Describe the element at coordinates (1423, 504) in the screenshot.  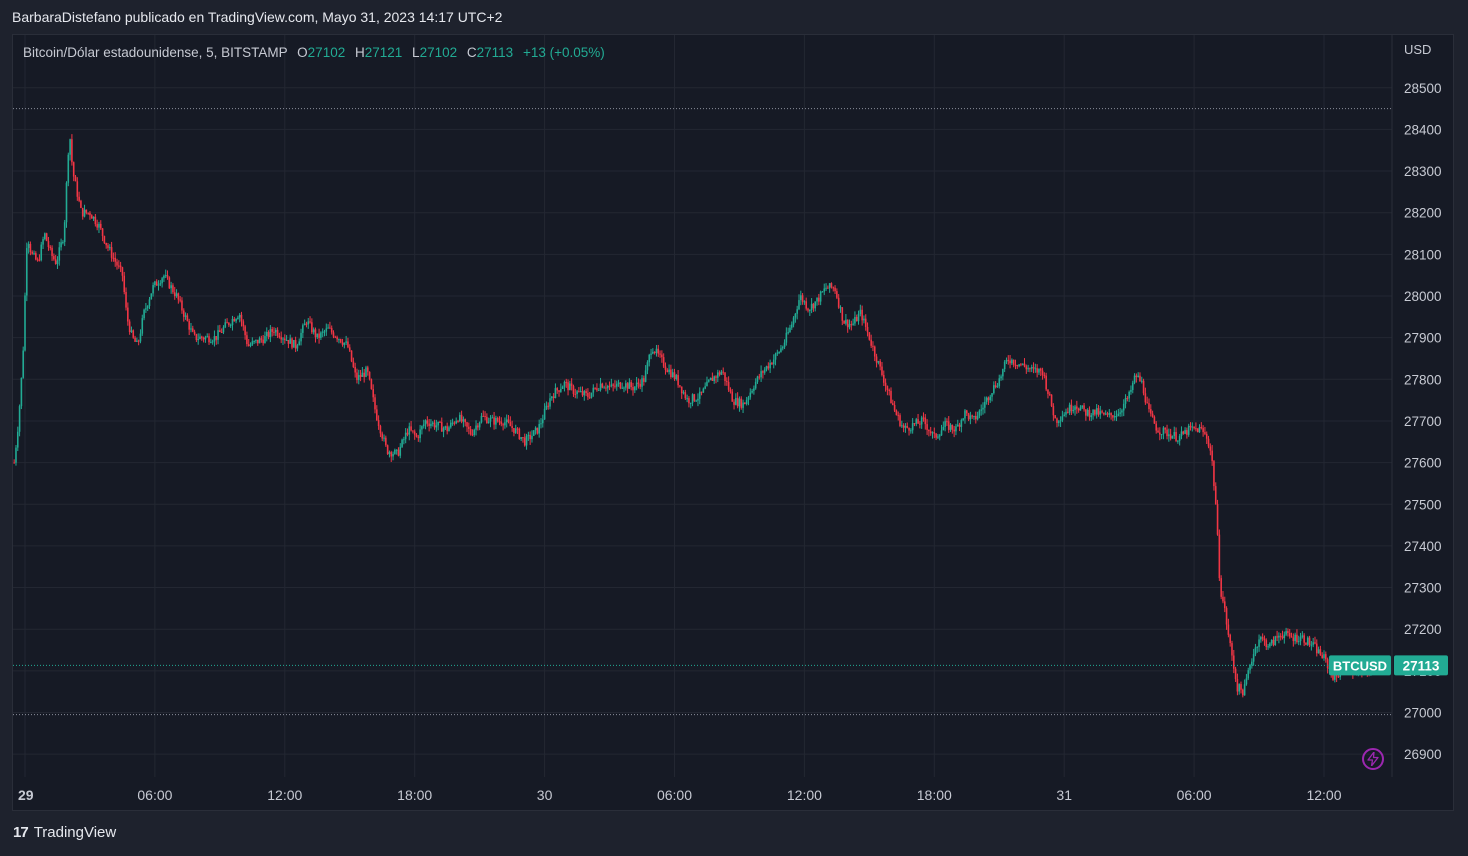
I see `y-tick-label: 27500` at that location.